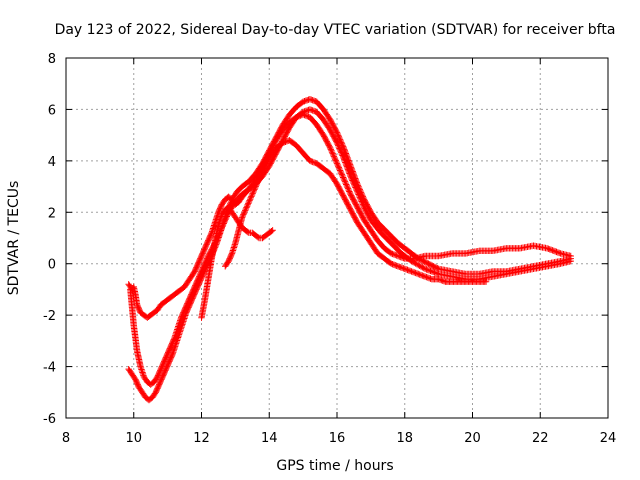 The width and height of the screenshot is (640, 480). I want to click on y-axis-label: SDTVAR / TECUs, so click(14, 238).